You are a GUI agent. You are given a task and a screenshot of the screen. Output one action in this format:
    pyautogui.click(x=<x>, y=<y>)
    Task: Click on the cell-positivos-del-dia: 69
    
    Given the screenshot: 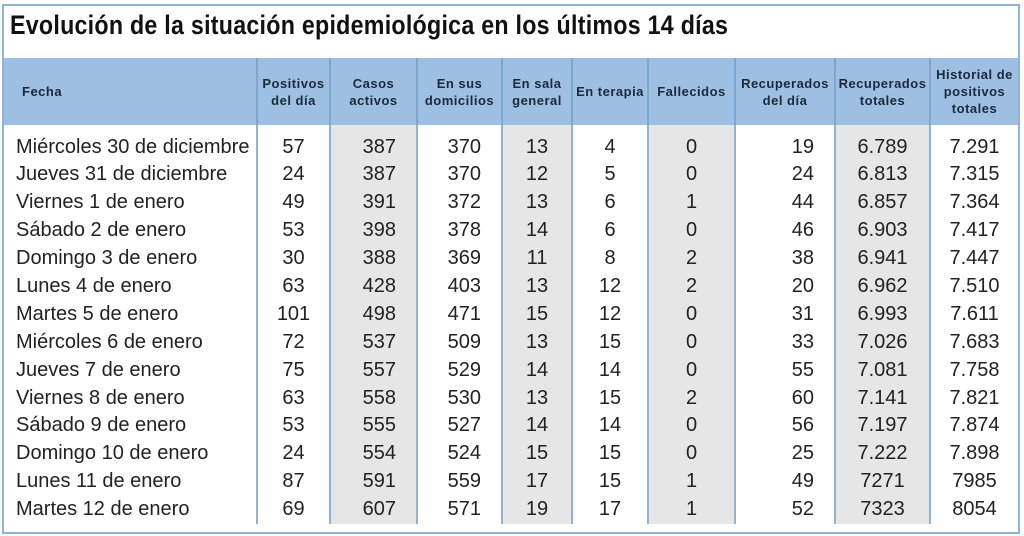 What is the action you would take?
    pyautogui.click(x=293, y=509)
    